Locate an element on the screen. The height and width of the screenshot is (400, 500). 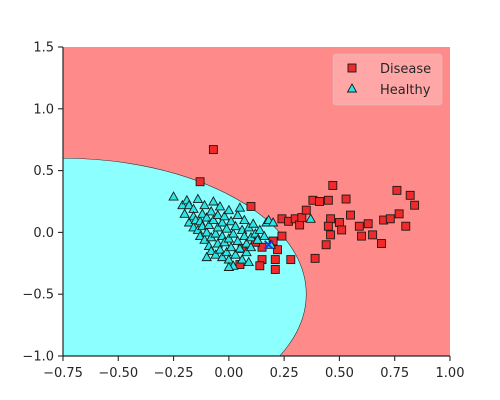
legend-healthy-marker is located at coordinates (352, 88).